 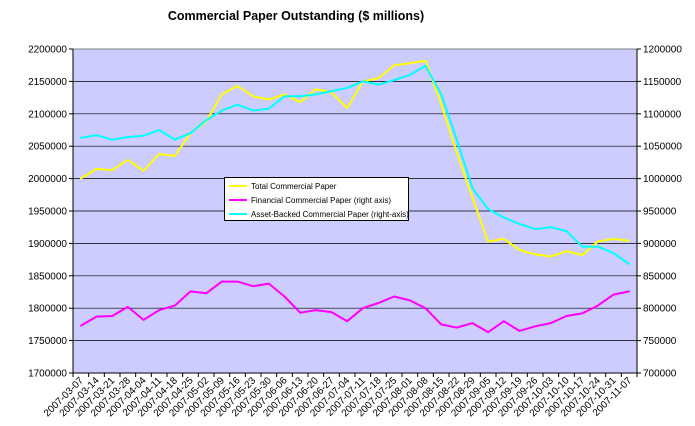 What do you see at coordinates (47, 374) in the screenshot?
I see `y-left-tick-label: 1700000` at bounding box center [47, 374].